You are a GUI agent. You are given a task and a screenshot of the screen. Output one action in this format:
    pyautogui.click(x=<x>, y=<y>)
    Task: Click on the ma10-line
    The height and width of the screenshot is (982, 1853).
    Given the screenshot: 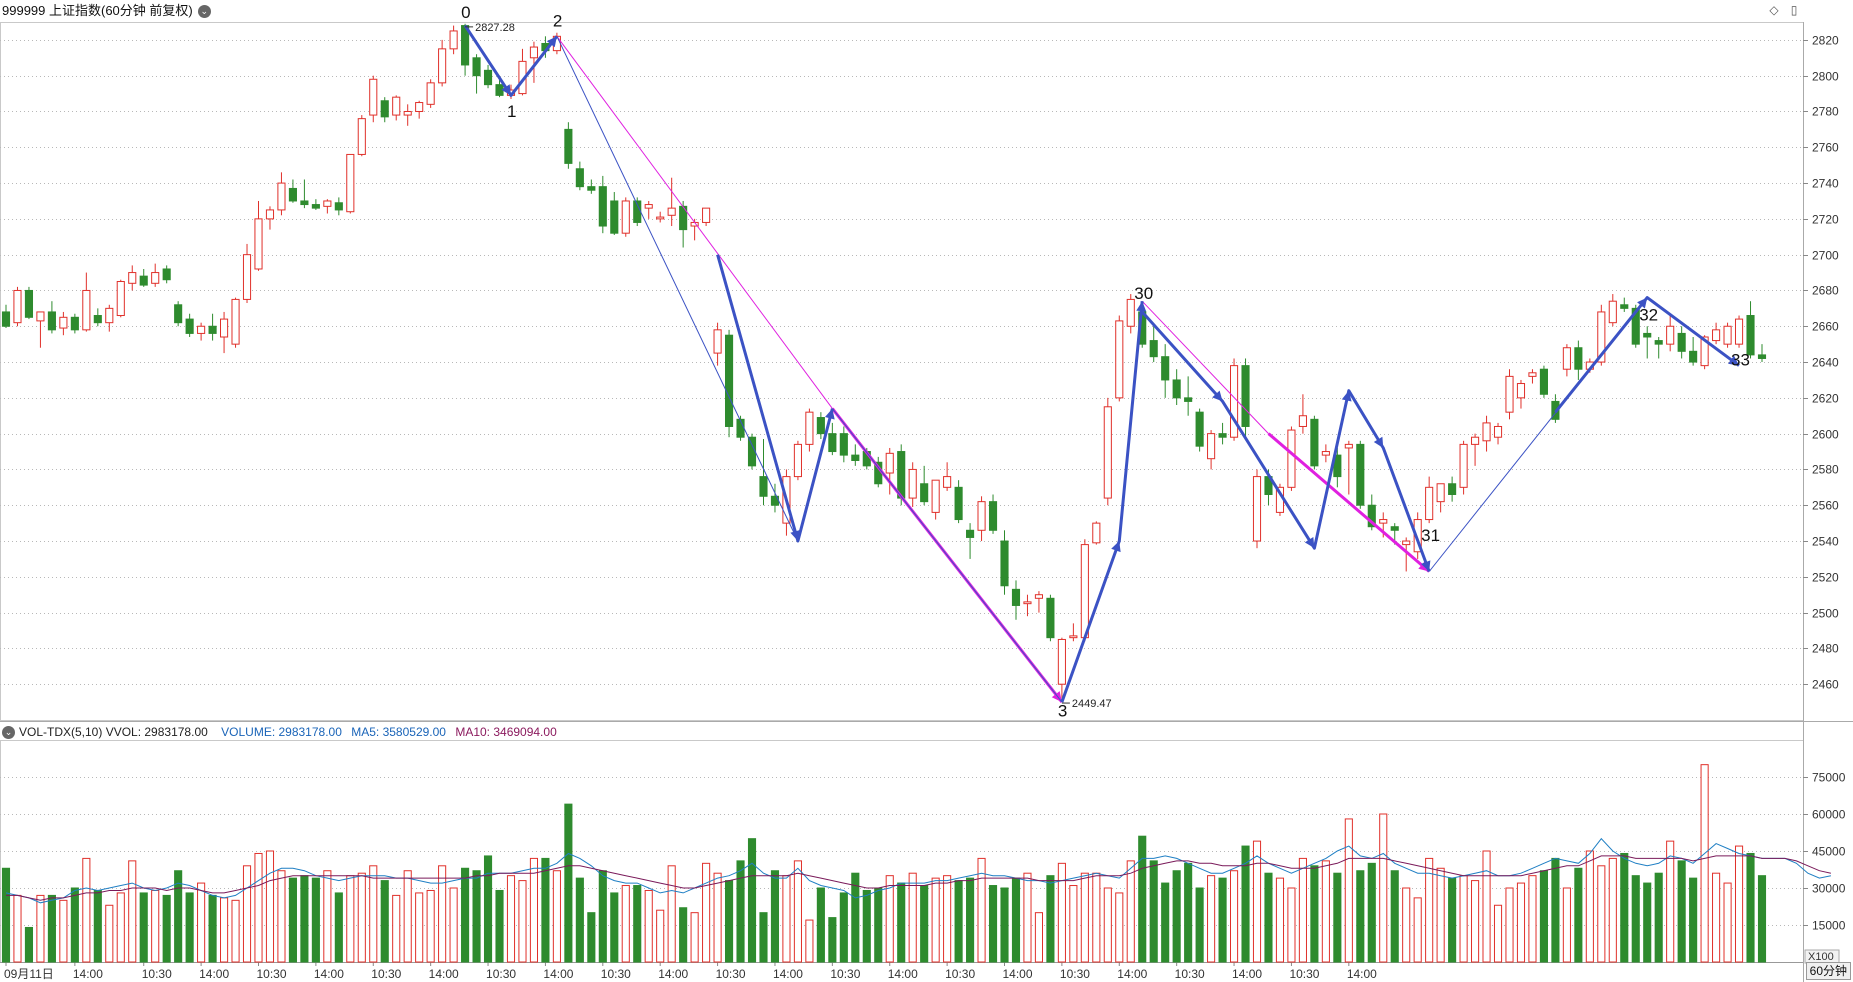 What is the action you would take?
    pyautogui.click(x=919, y=878)
    